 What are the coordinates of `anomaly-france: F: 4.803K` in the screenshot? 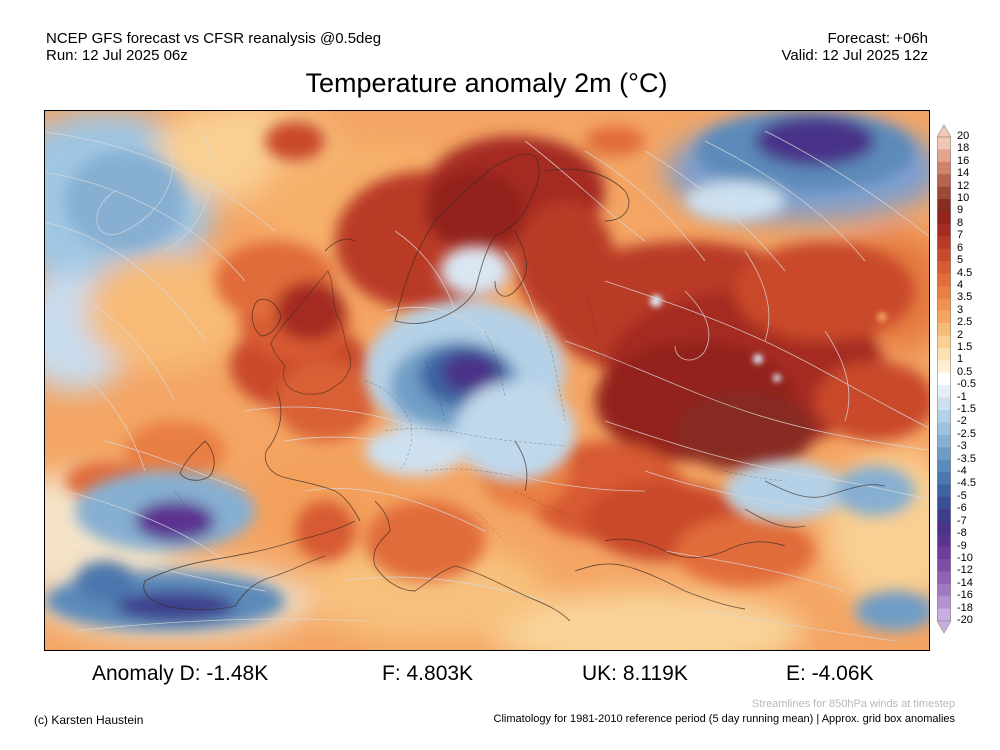 It's located at (428, 673).